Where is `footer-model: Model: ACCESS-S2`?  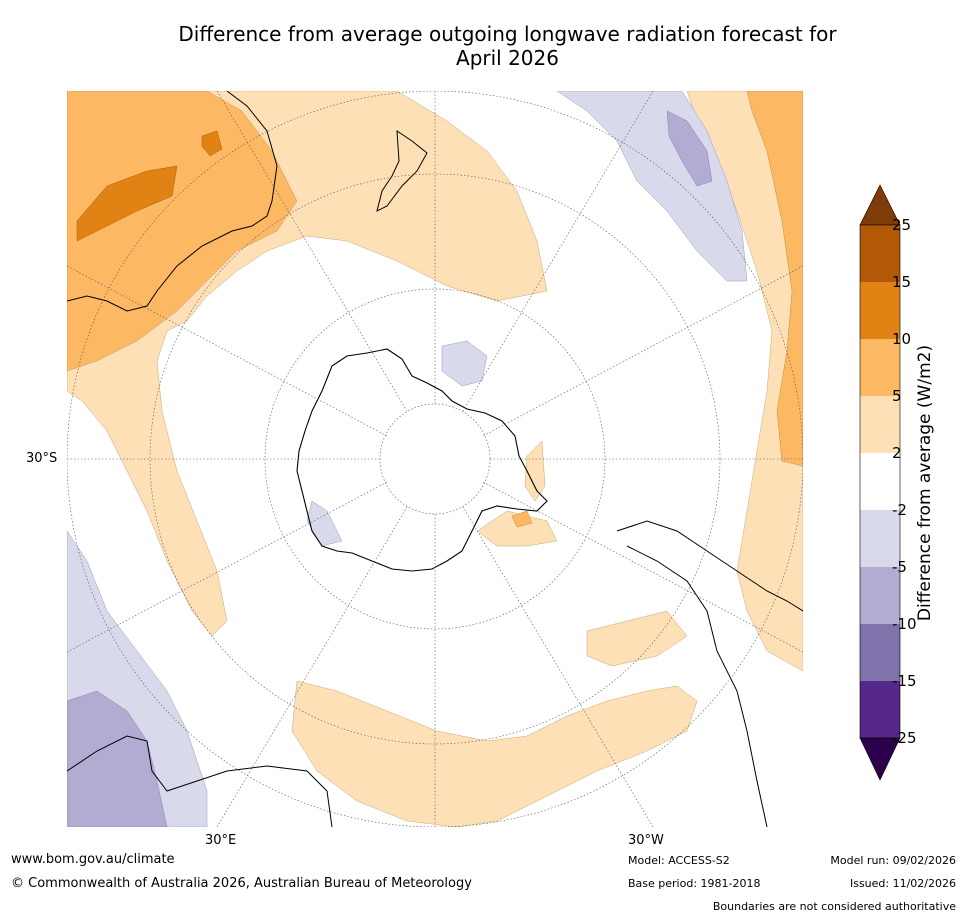
footer-model: Model: ACCESS-S2 is located at coordinates (679, 860).